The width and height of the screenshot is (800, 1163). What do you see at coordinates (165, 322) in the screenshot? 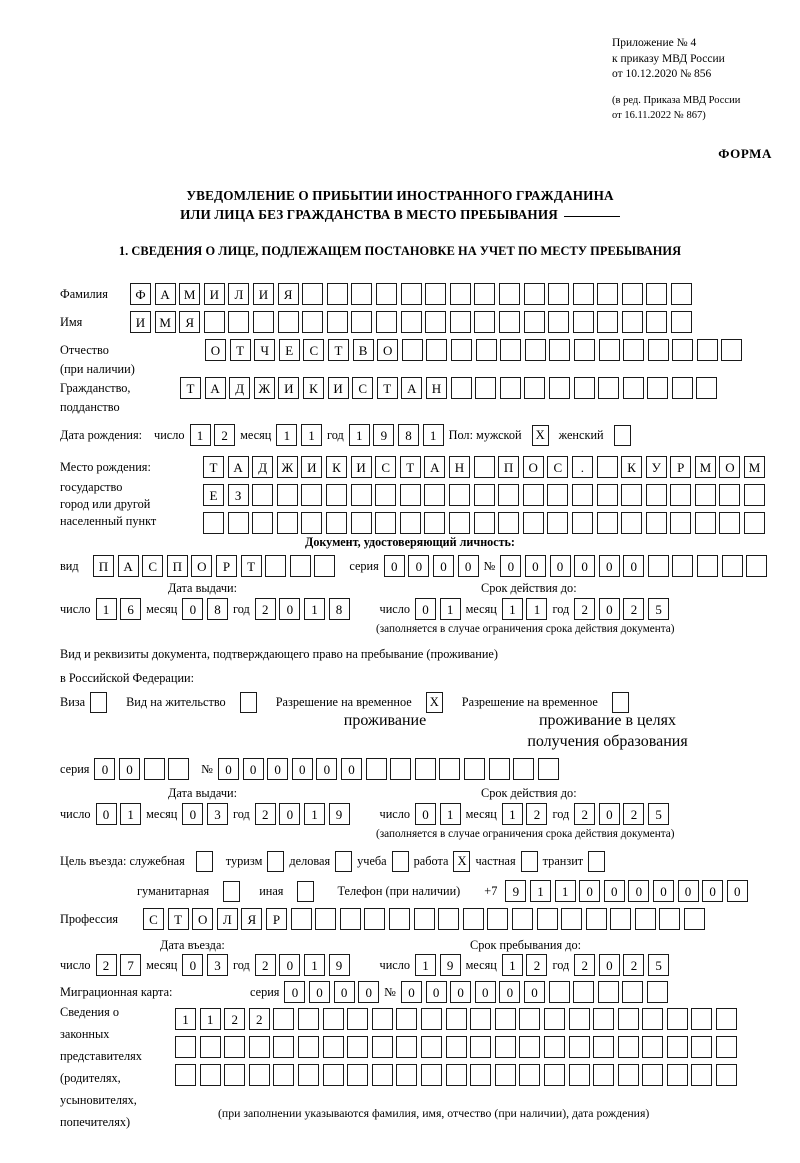
I see `char-cell: М` at bounding box center [165, 322].